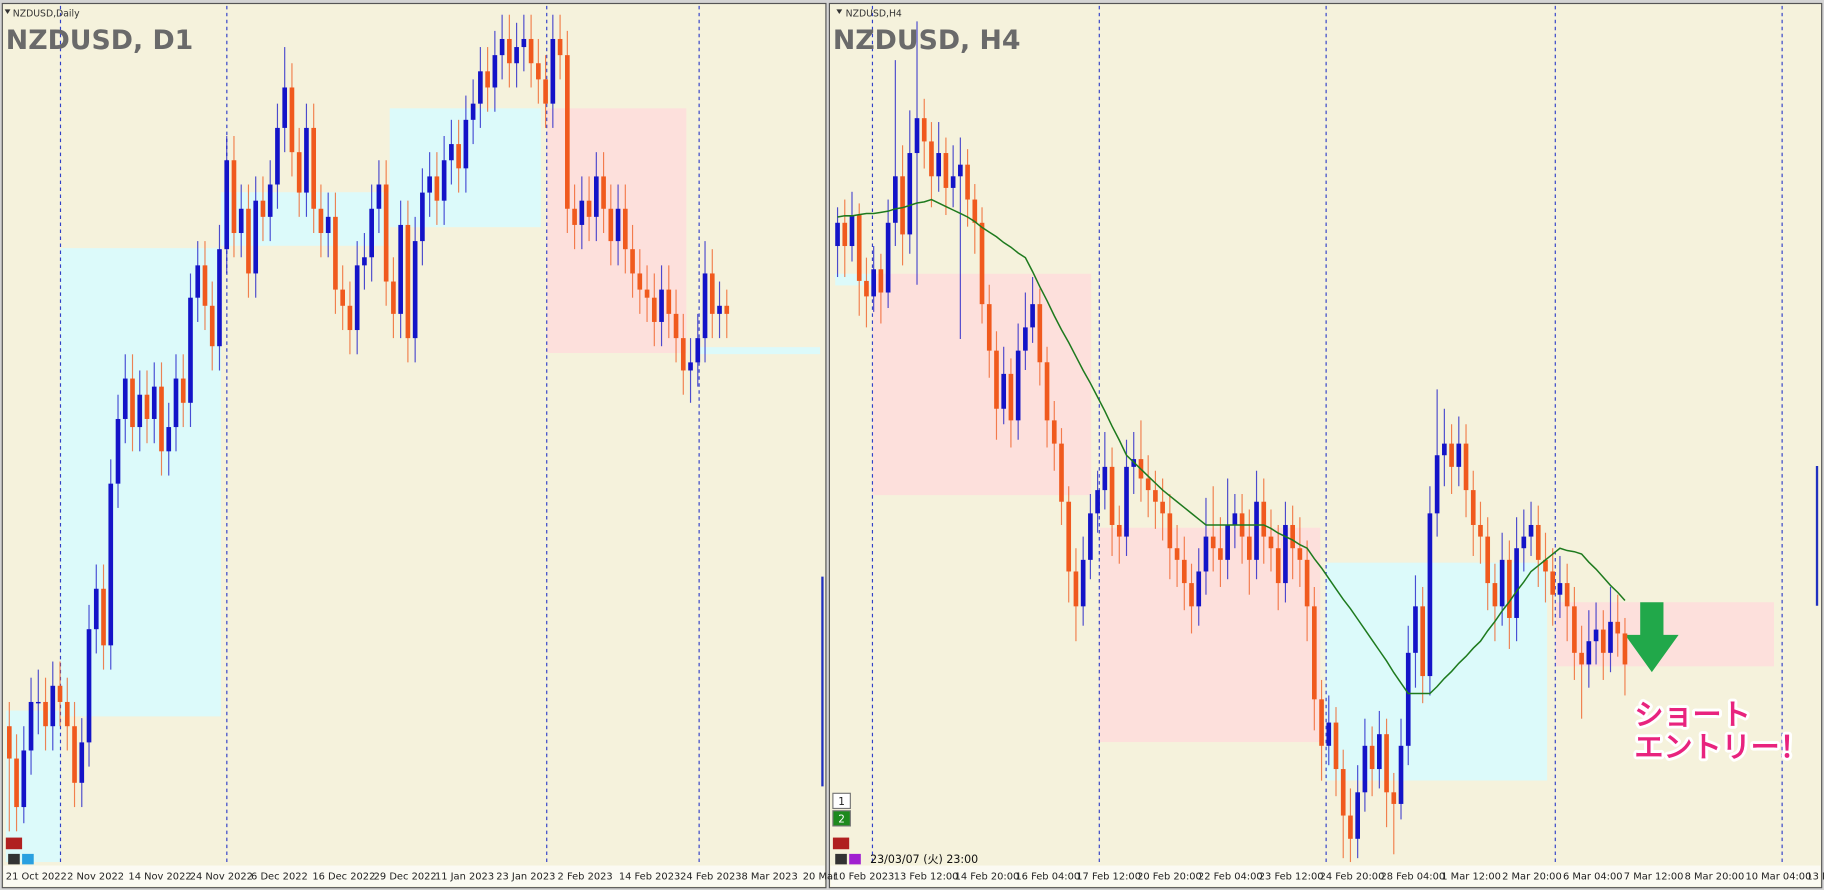  I want to click on x-tick-label: 2 Nov 2022, so click(95, 877).